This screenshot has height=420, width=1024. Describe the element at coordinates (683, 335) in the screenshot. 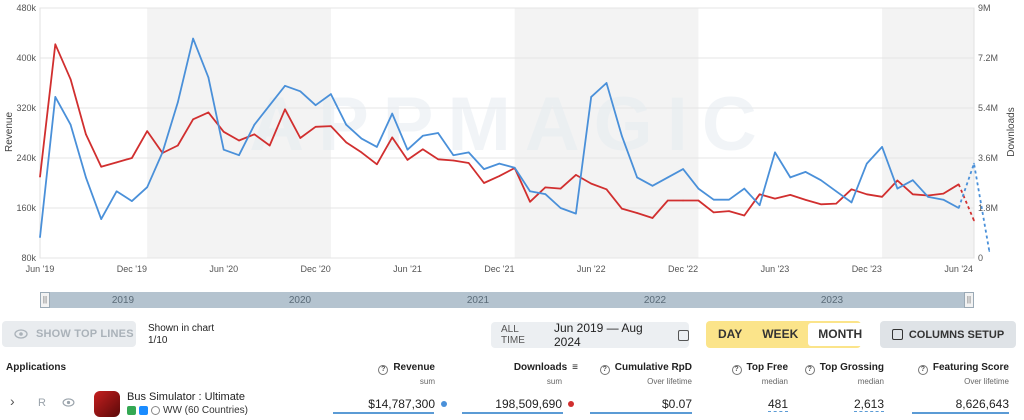

I see `calendar-icon` at that location.